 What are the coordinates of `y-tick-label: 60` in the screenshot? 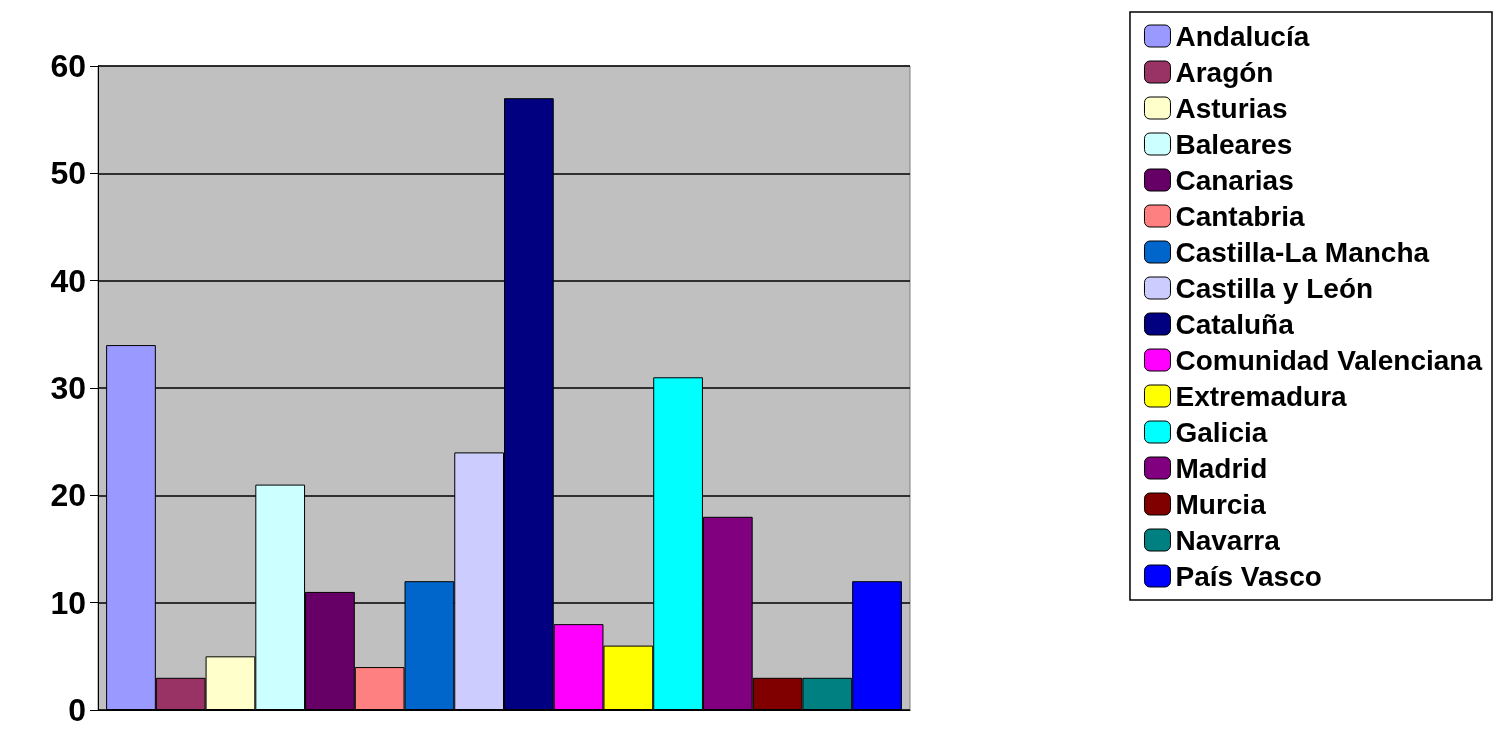 It's located at (68, 66).